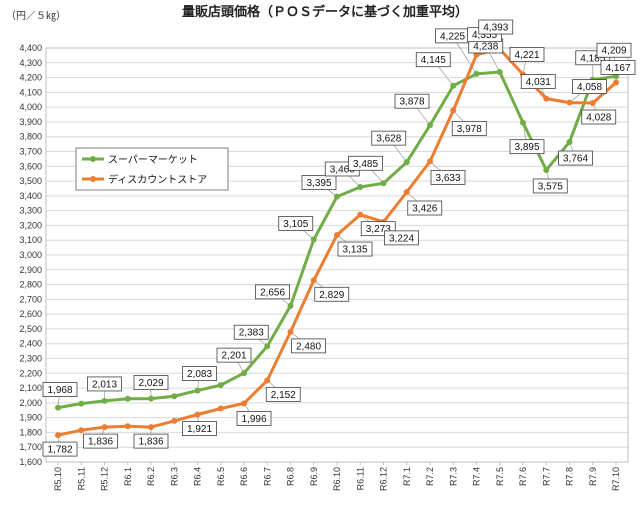 Image resolution: width=643 pixels, height=506 pixels. What do you see at coordinates (433, 60) in the screenshot?
I see `data-label: 4,145` at bounding box center [433, 60].